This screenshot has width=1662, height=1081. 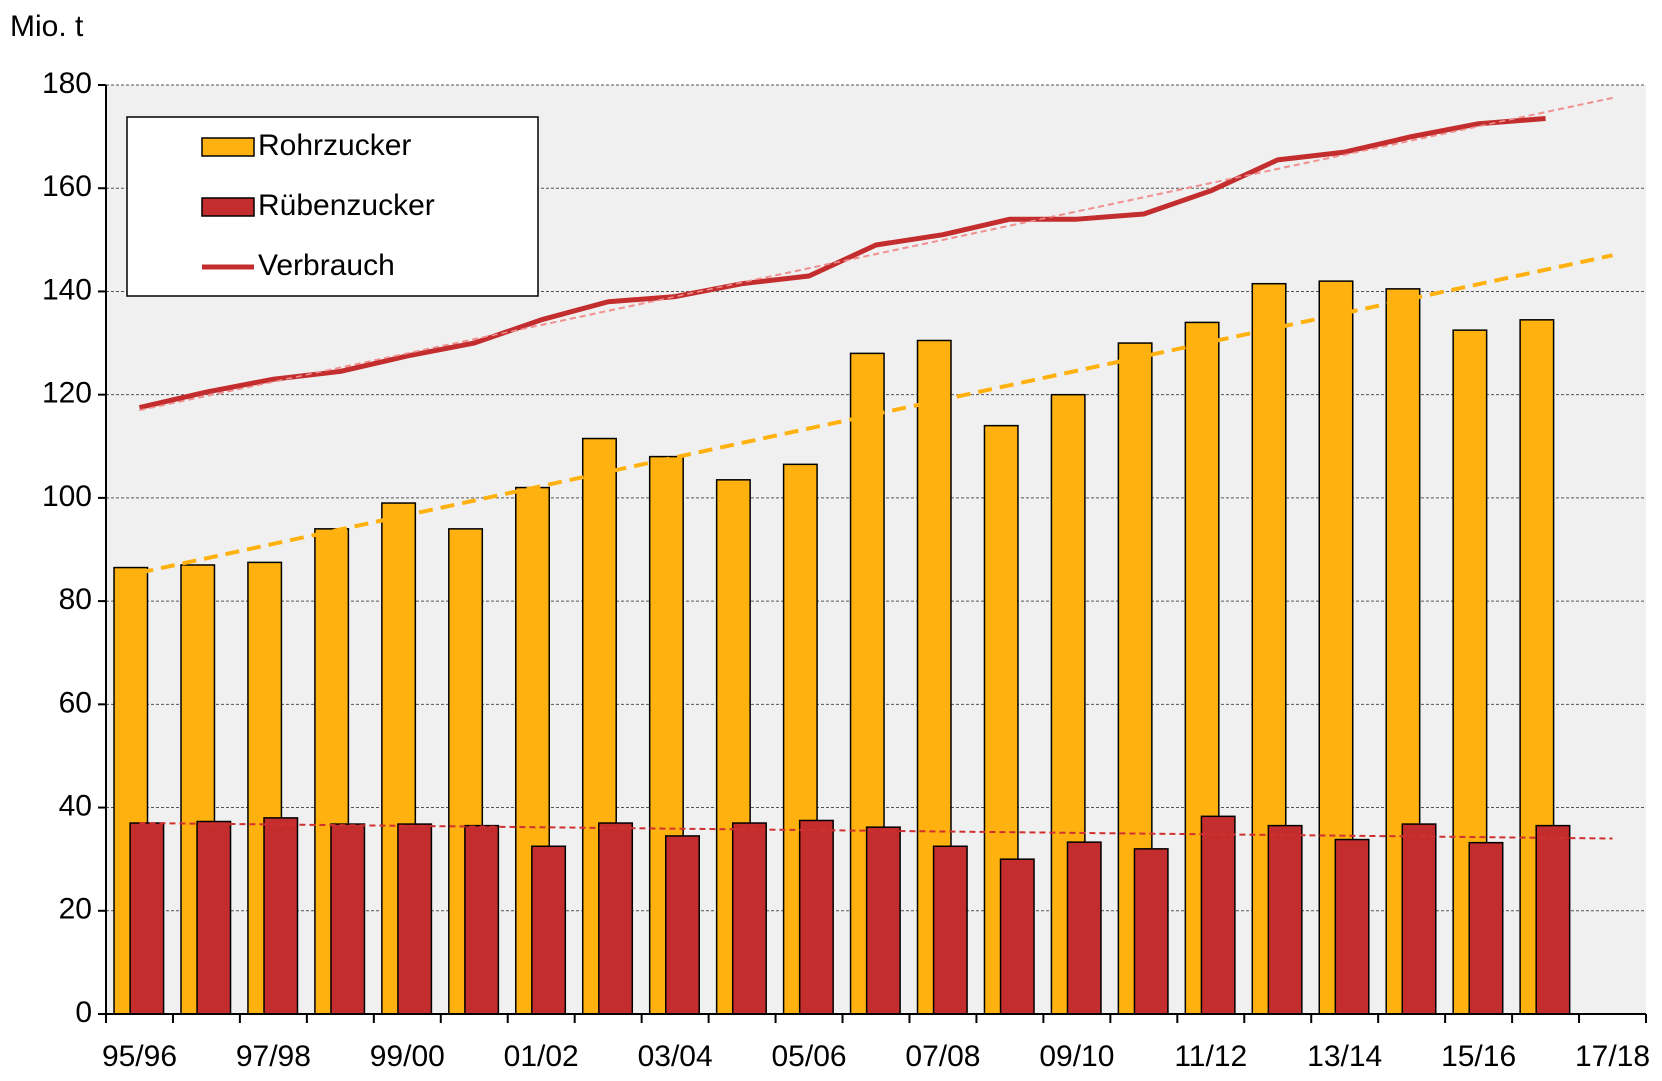 I want to click on x-tick-label: 09/10, so click(x=1076, y=1056).